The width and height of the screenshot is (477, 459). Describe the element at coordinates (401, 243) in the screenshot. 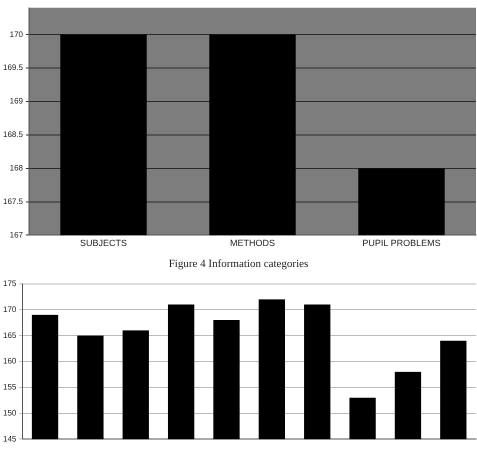

I see `x-tick-label: PUPIL PROBLEMS` at that location.